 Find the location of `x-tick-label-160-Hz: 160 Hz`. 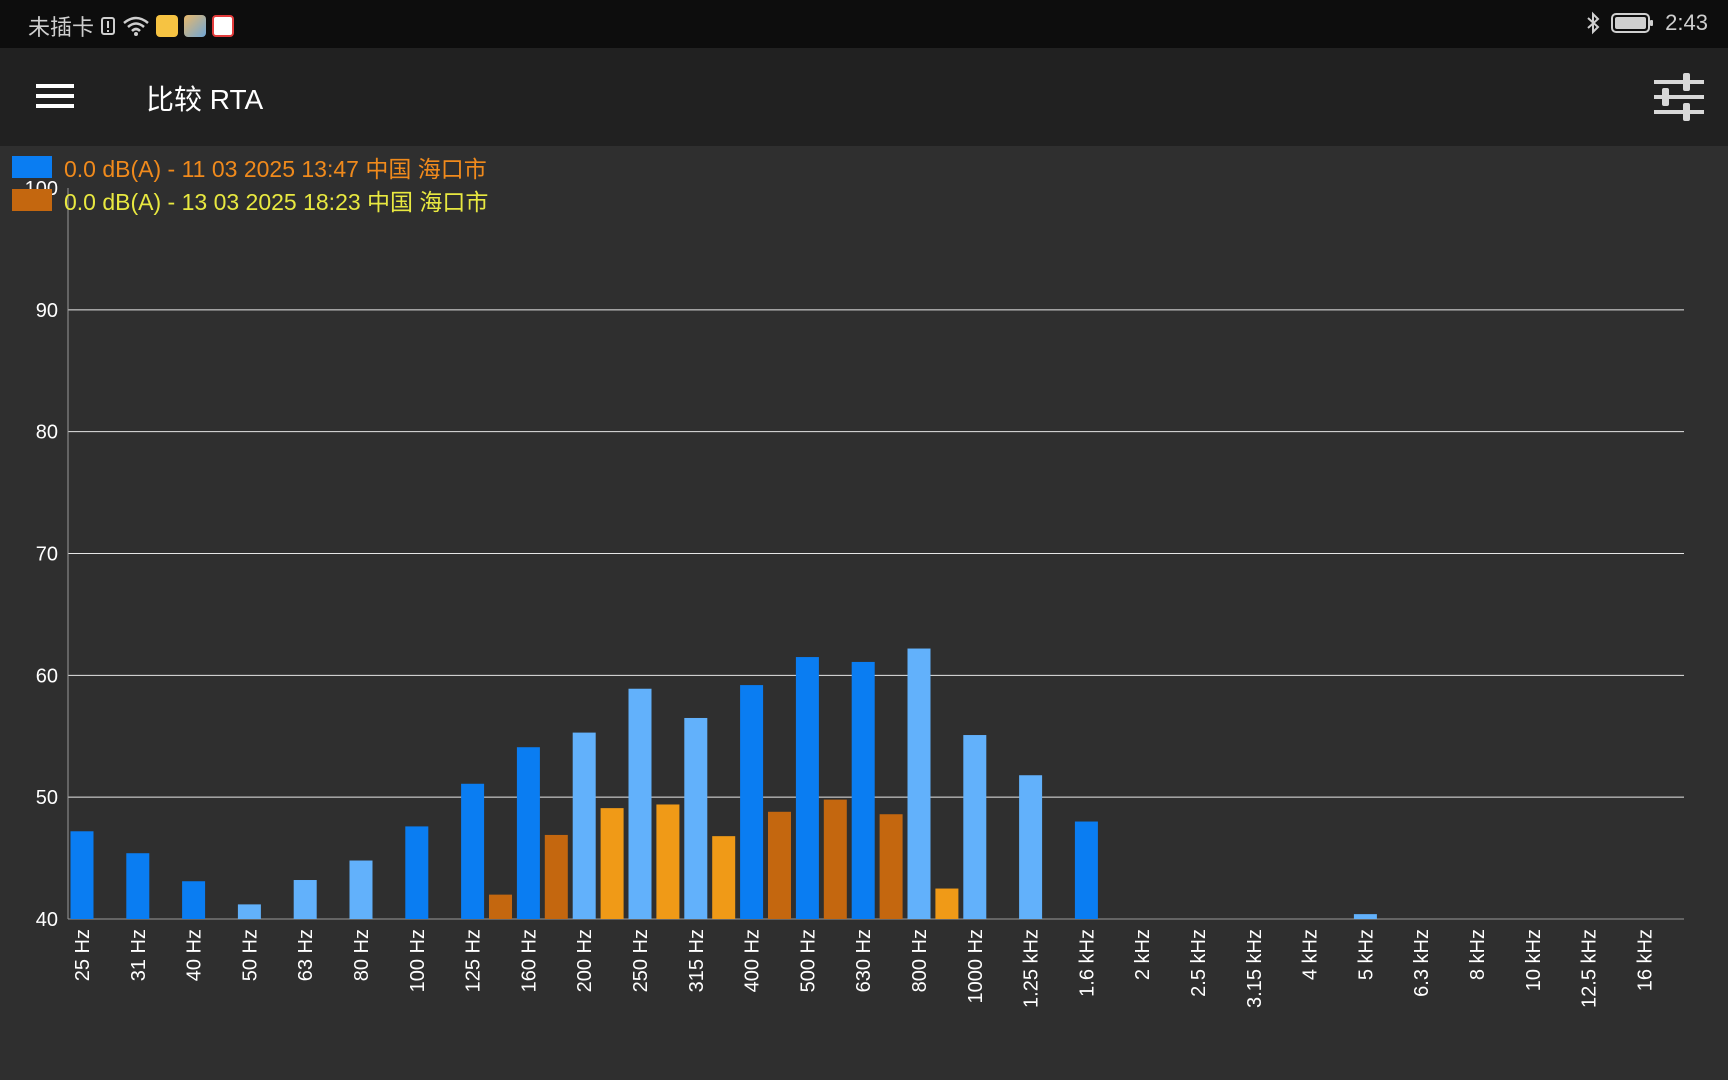

x-tick-label-160-Hz: 160 Hz is located at coordinates (529, 960).